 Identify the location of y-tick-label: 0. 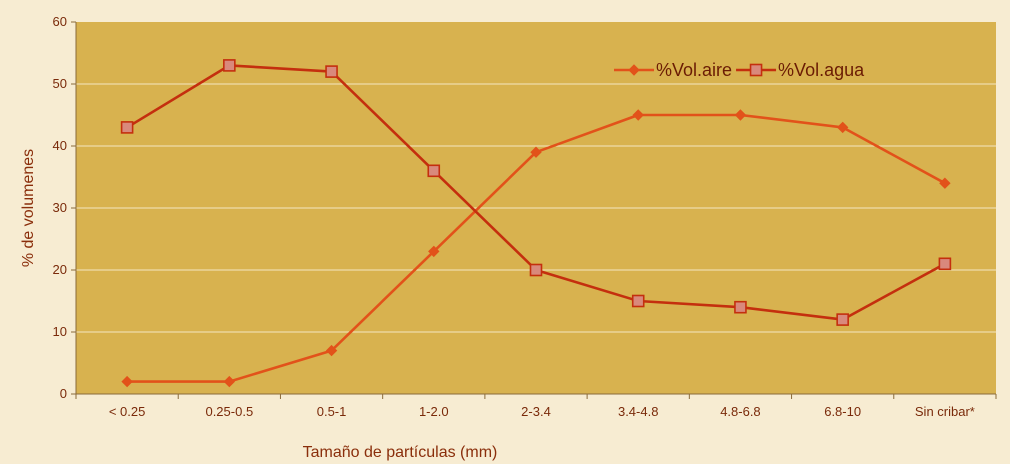
(63, 393).